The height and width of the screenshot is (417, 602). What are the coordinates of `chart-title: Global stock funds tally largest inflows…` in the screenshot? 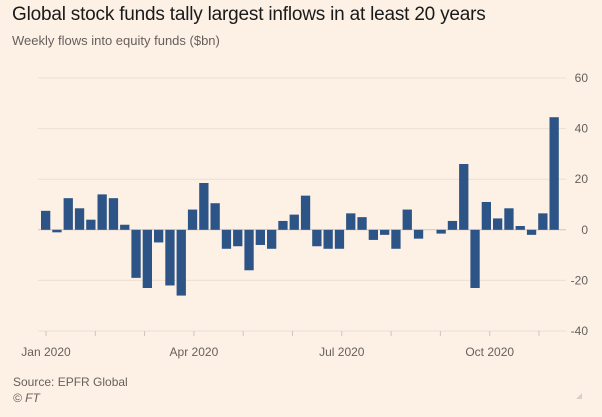 It's located at (249, 14).